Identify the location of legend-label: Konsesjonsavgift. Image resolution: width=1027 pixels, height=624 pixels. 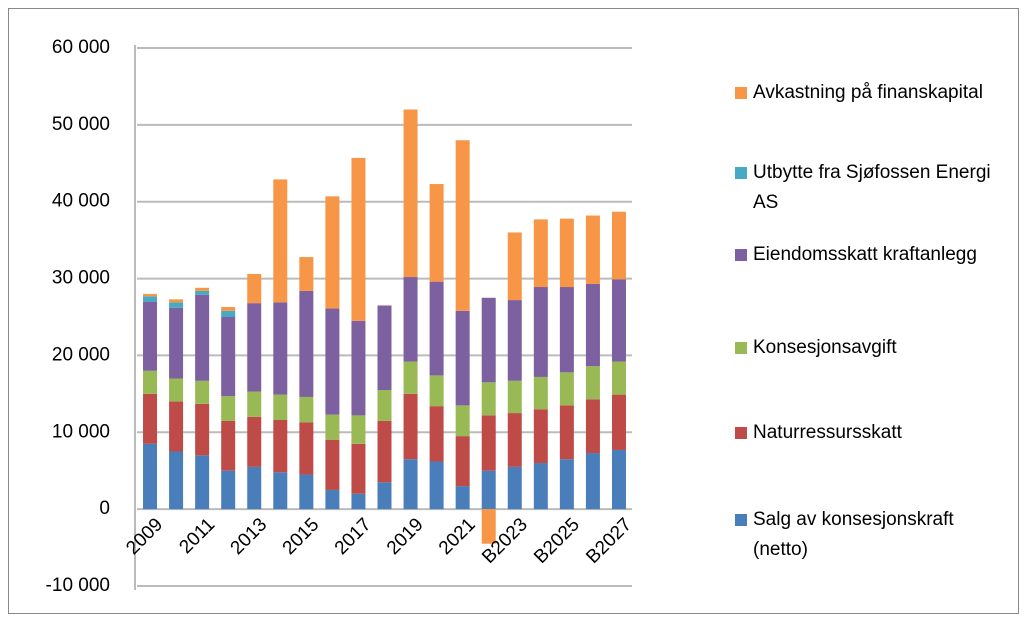
(825, 347).